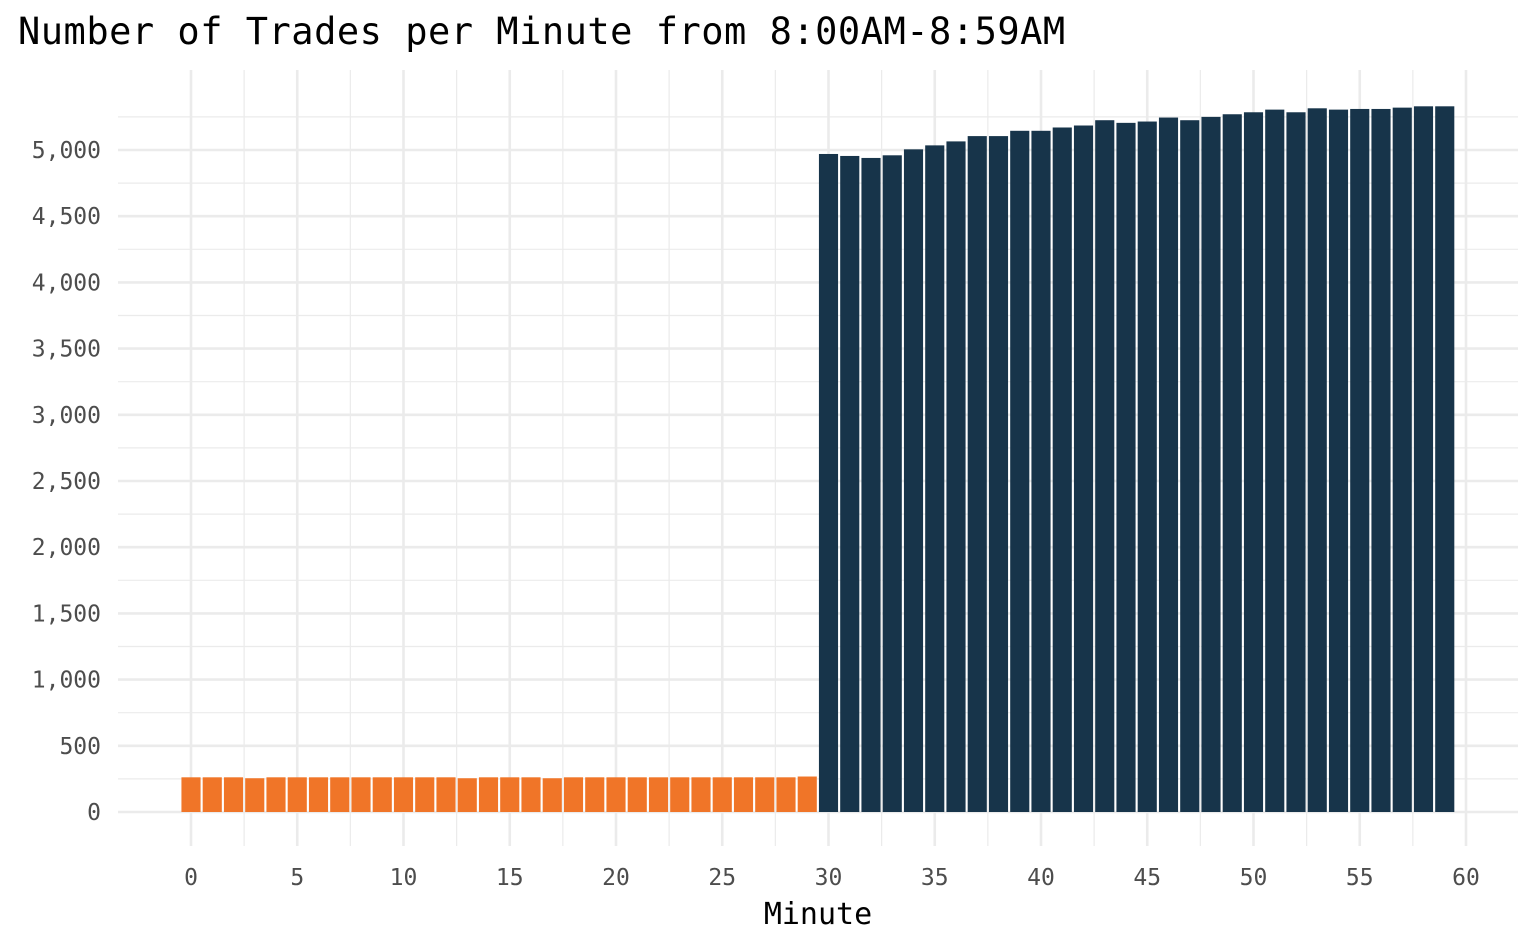  Describe the element at coordinates (191, 878) in the screenshot. I see `x-tick-label: 0` at that location.